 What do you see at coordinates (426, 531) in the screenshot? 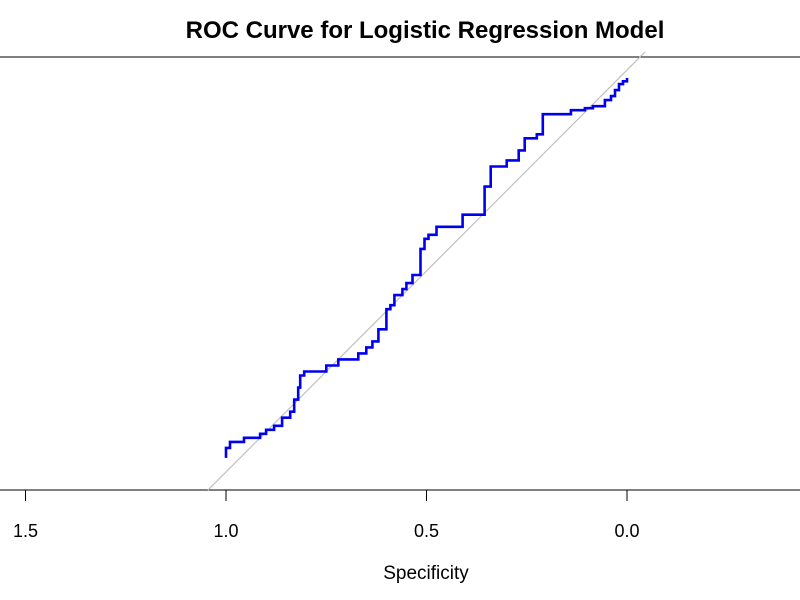
I see `x-tick-label: 0.5` at bounding box center [426, 531].